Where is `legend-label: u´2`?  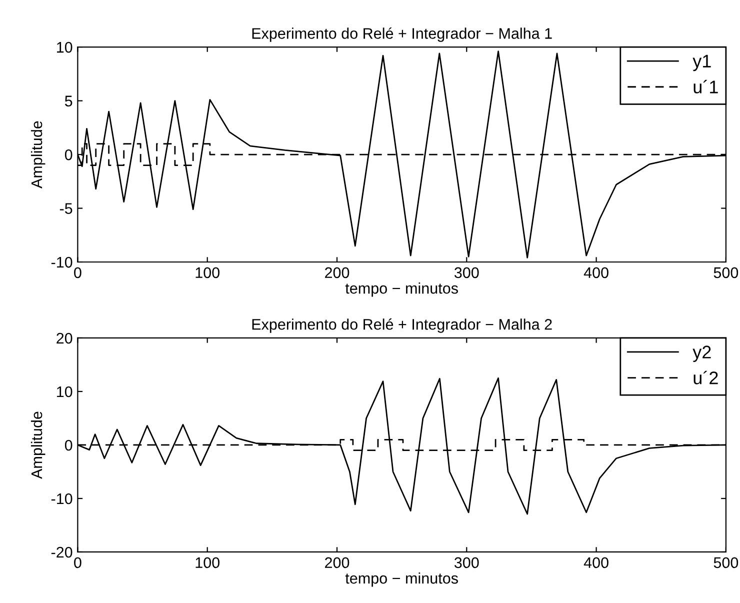
legend-label: u´2 is located at coordinates (706, 377).